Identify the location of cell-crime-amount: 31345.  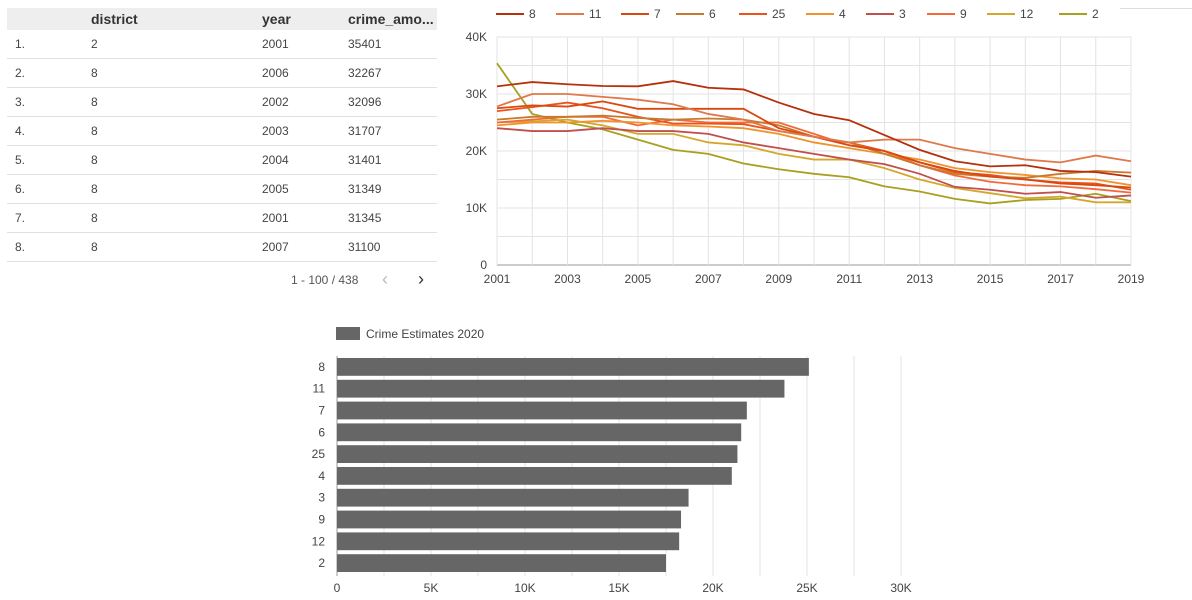
(365, 218).